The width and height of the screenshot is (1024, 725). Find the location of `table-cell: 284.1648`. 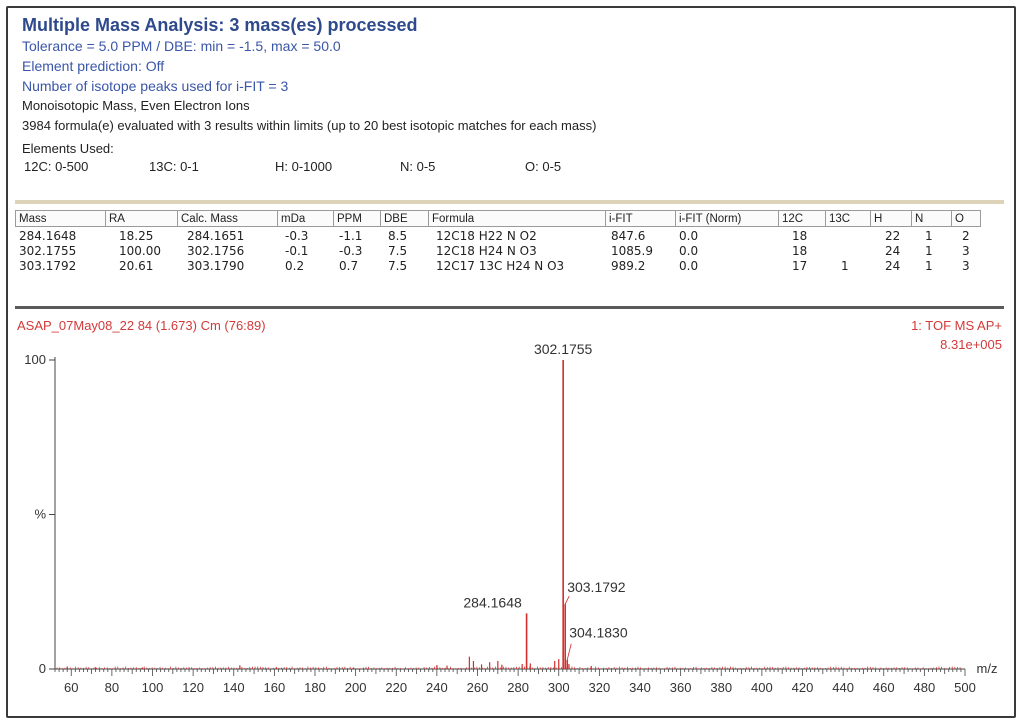

table-cell: 284.1648 is located at coordinates (48, 236).